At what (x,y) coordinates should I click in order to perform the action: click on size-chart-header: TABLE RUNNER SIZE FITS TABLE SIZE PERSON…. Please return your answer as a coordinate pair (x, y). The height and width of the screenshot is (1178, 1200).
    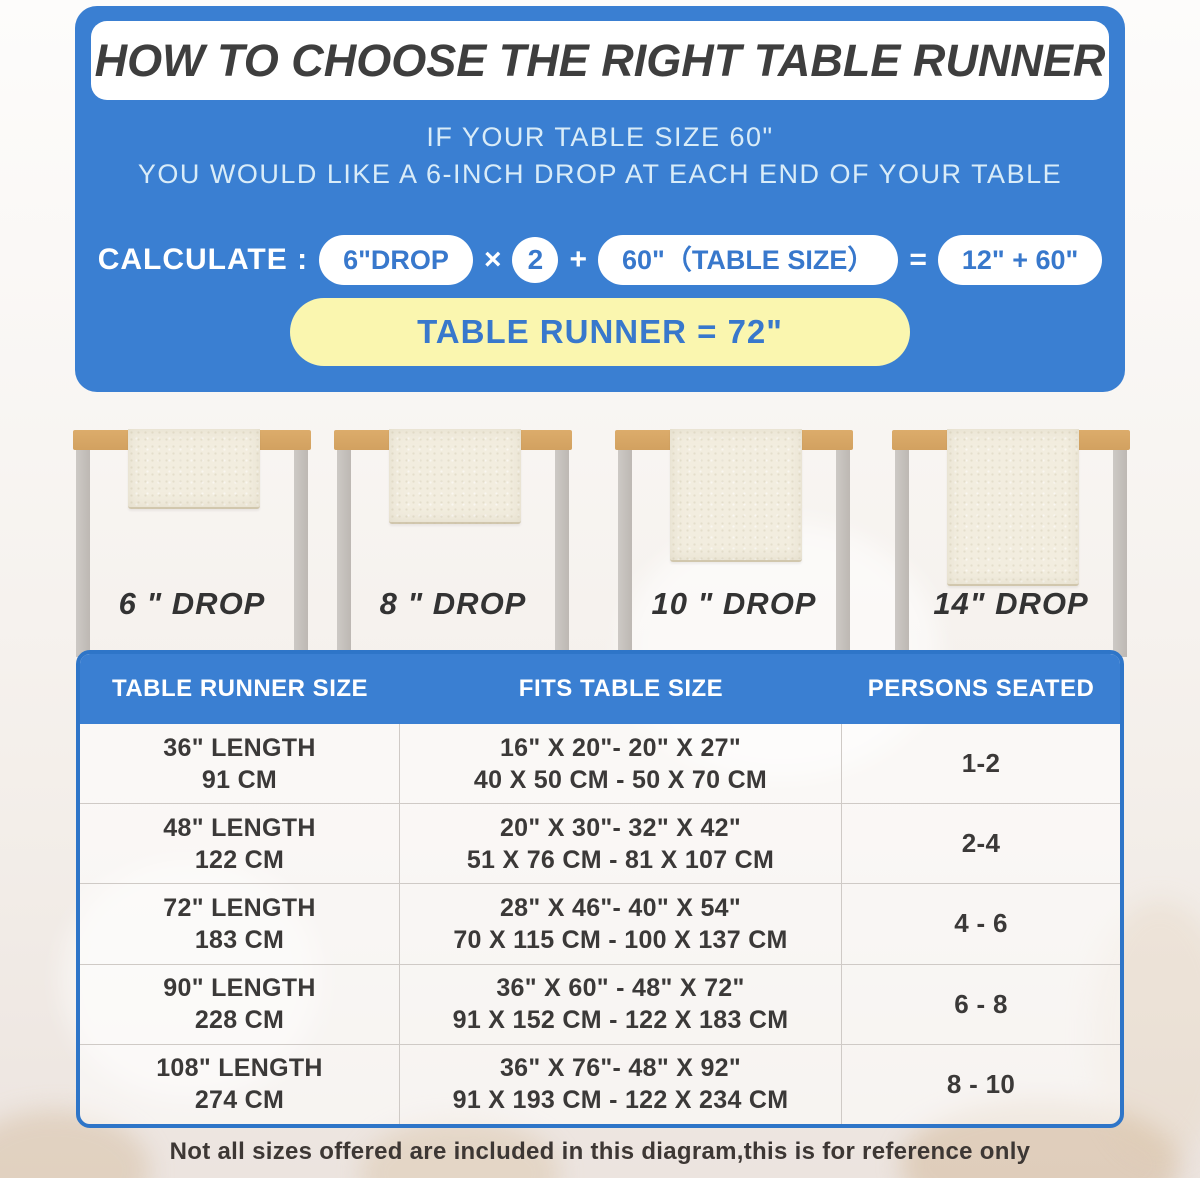
    Looking at the image, I should click on (600, 689).